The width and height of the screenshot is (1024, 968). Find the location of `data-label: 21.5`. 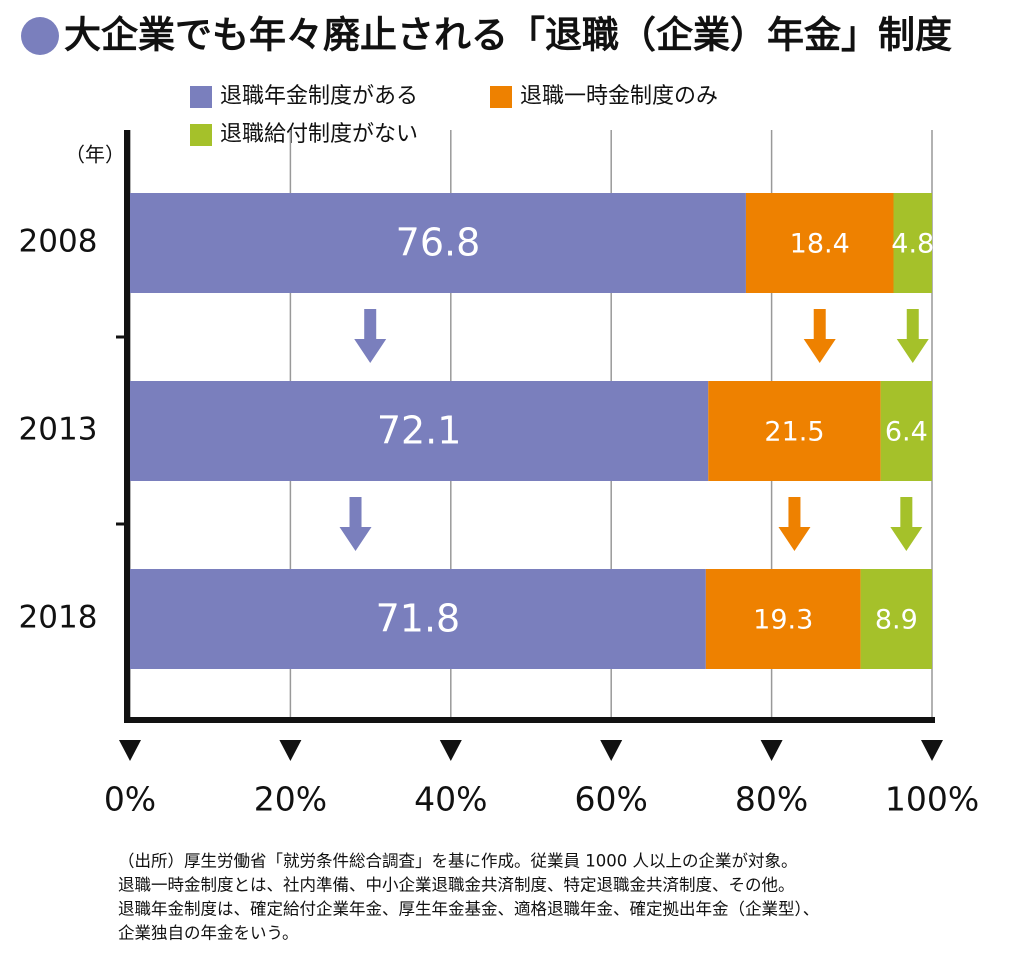

data-label: 21.5 is located at coordinates (794, 432).